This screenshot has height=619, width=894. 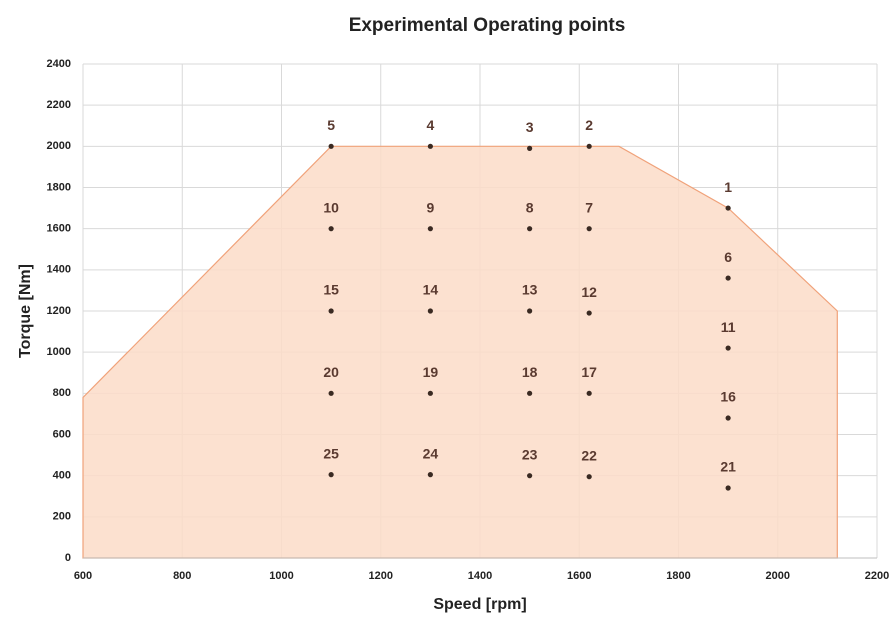 I want to click on point-label: 19, so click(x=431, y=372).